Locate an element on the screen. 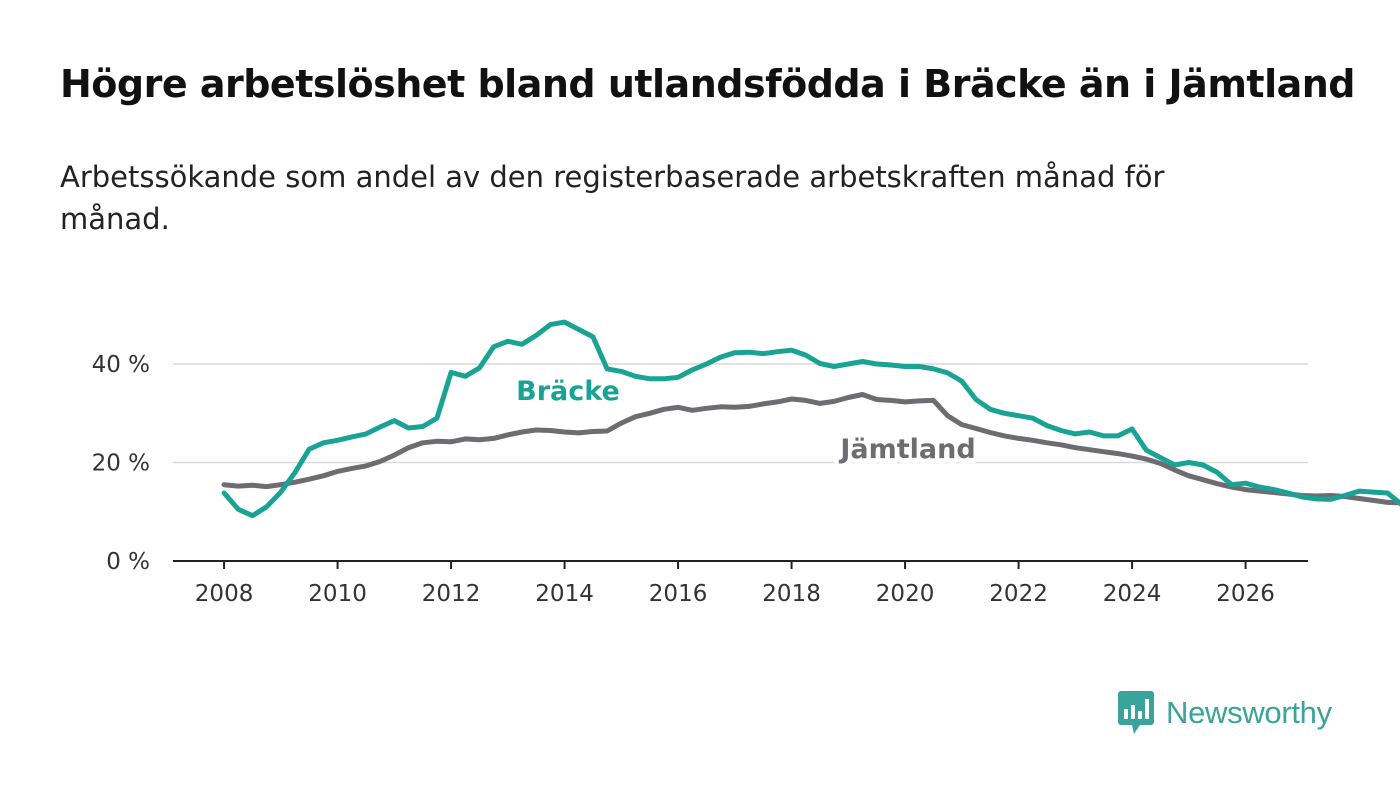 This screenshot has width=1400, height=794. y-tick-label: 40 % is located at coordinates (121, 365).